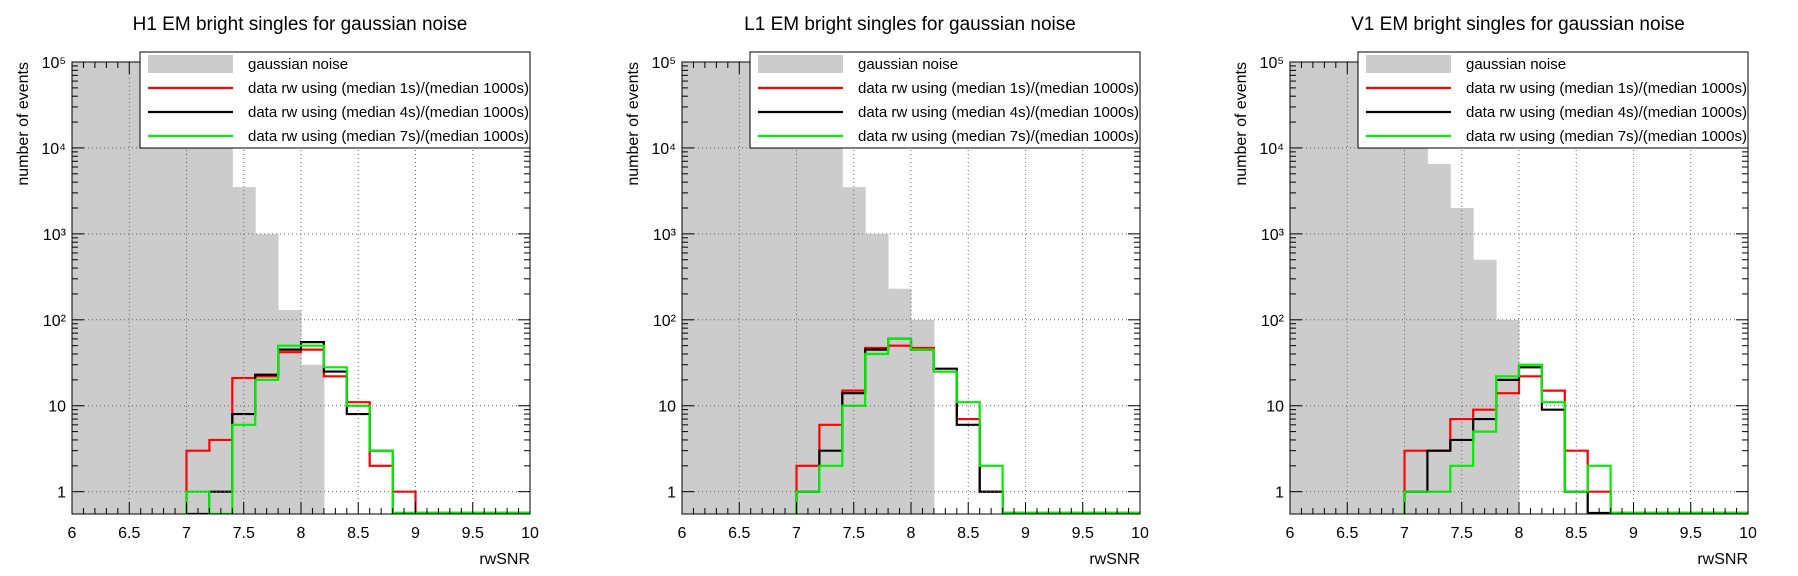  Describe the element at coordinates (910, 24) in the screenshot. I see `chart-title: L1 EM bright singles for gaussian noise` at that location.